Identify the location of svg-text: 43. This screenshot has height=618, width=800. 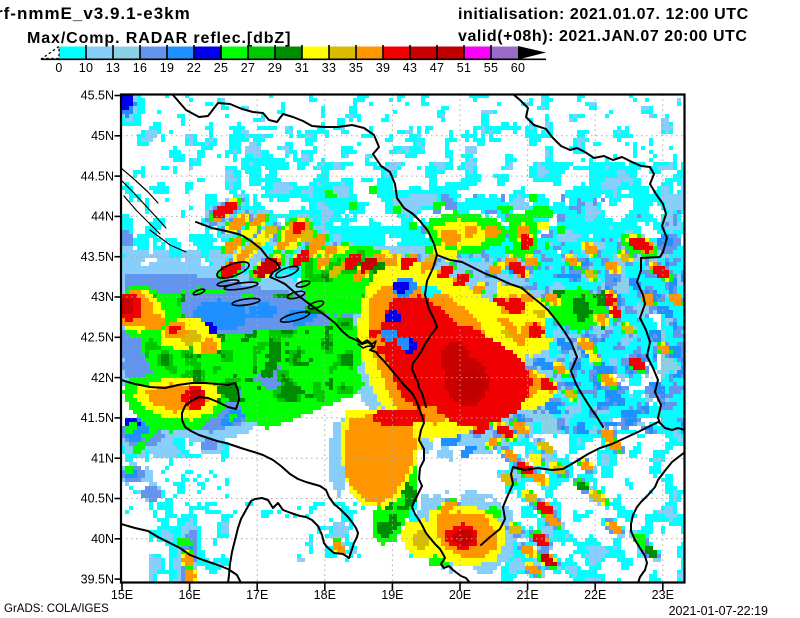
(410, 68).